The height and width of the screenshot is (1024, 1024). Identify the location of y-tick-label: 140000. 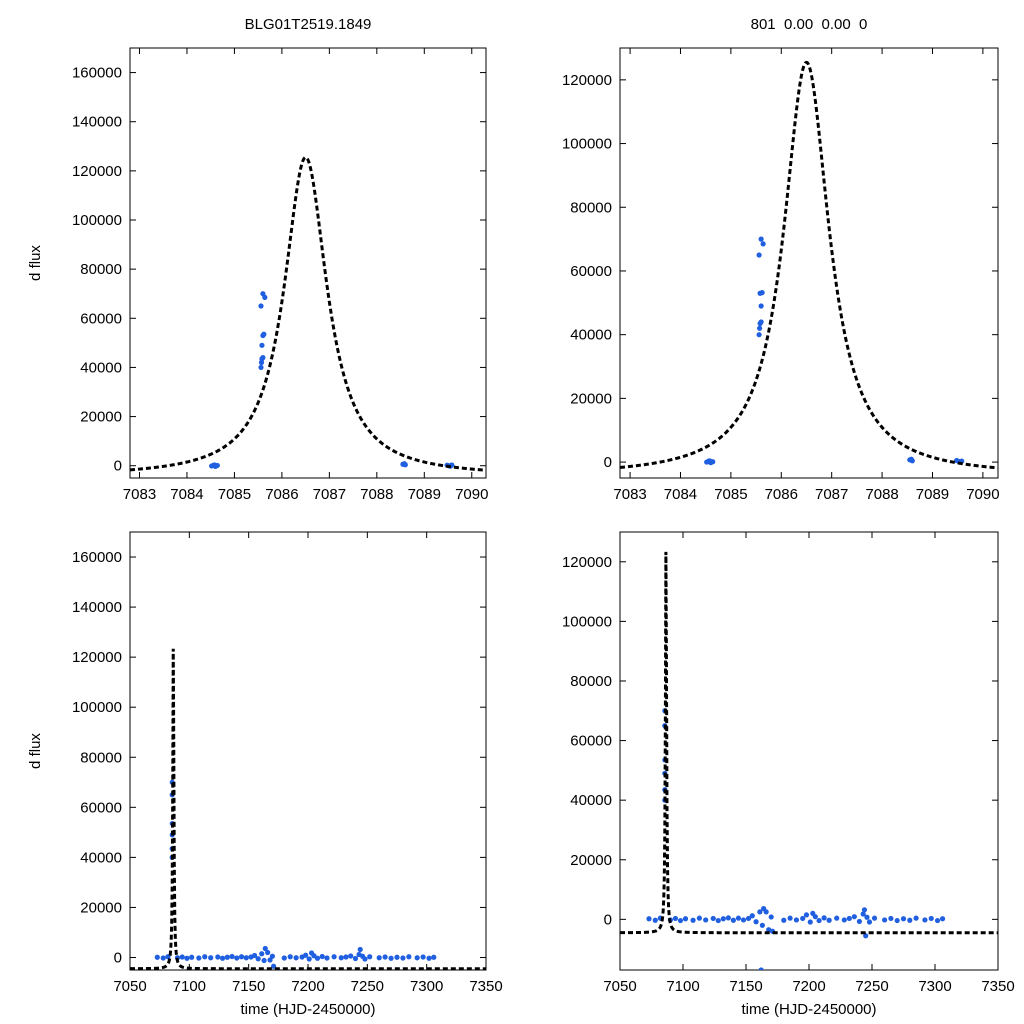
(97, 607).